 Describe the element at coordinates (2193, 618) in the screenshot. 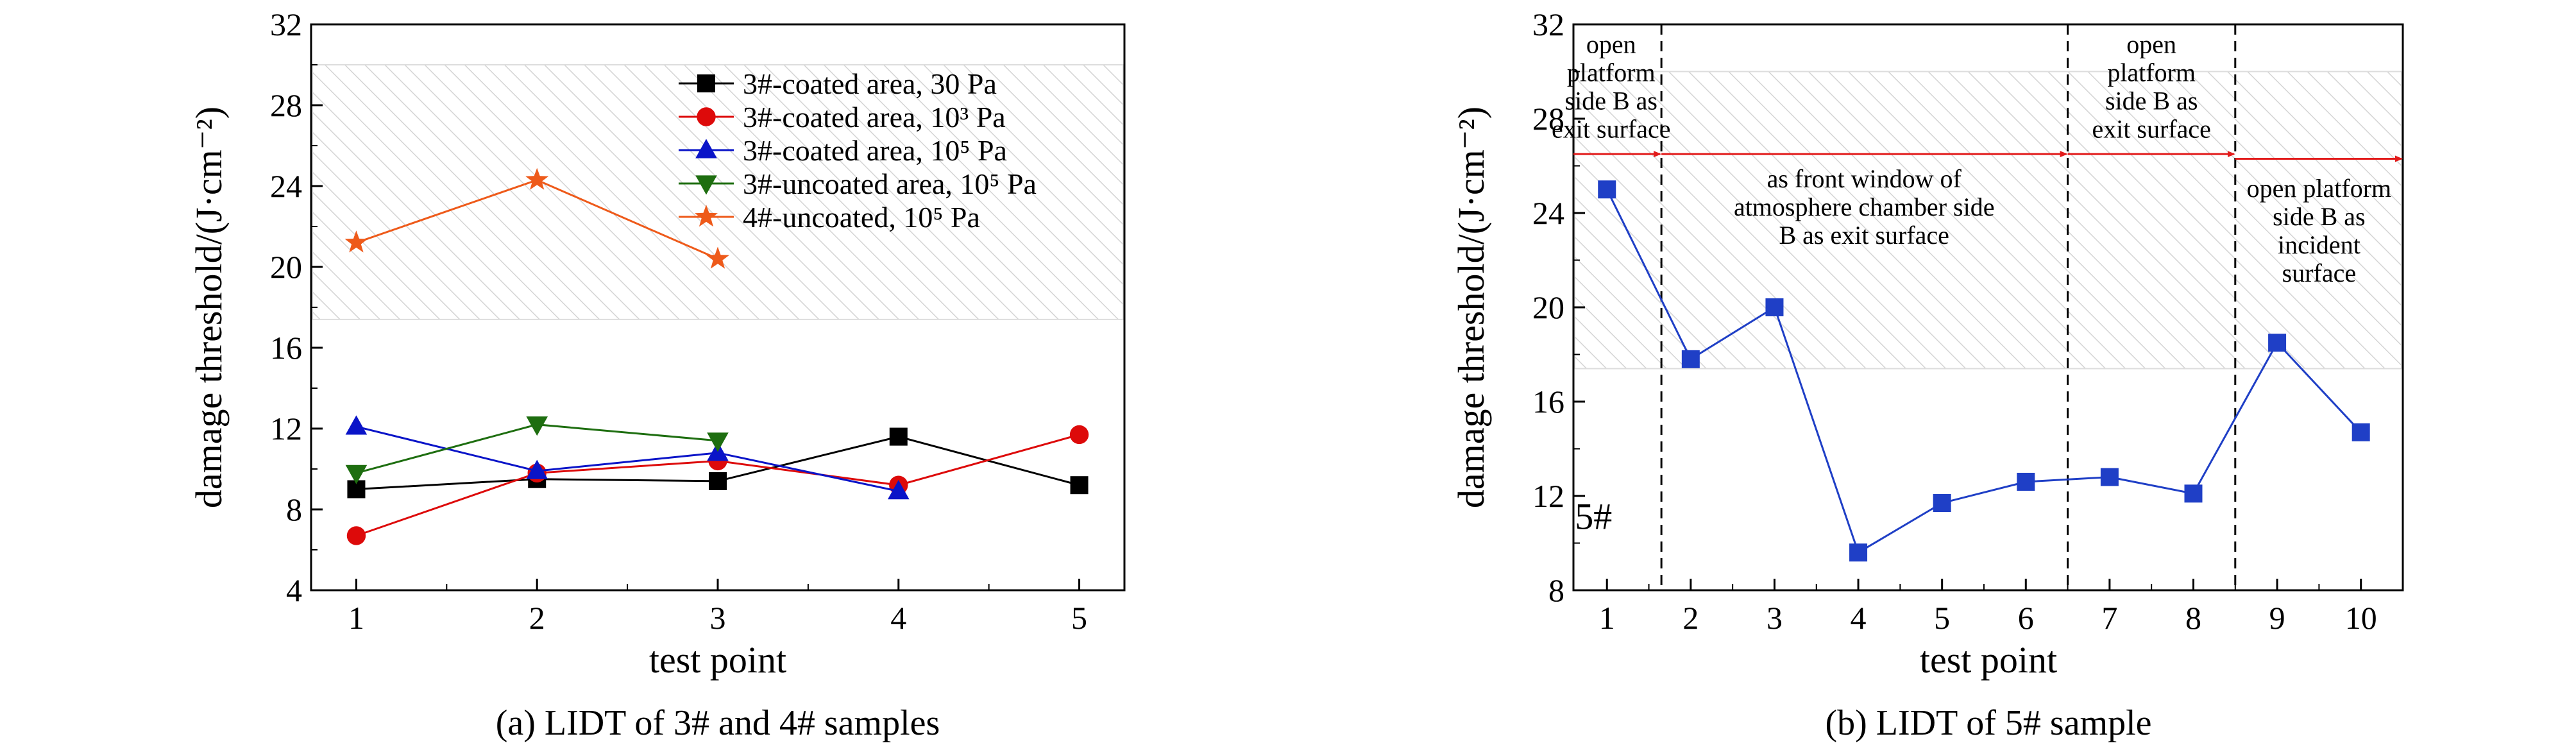

I see `x-tick-label: 8` at that location.